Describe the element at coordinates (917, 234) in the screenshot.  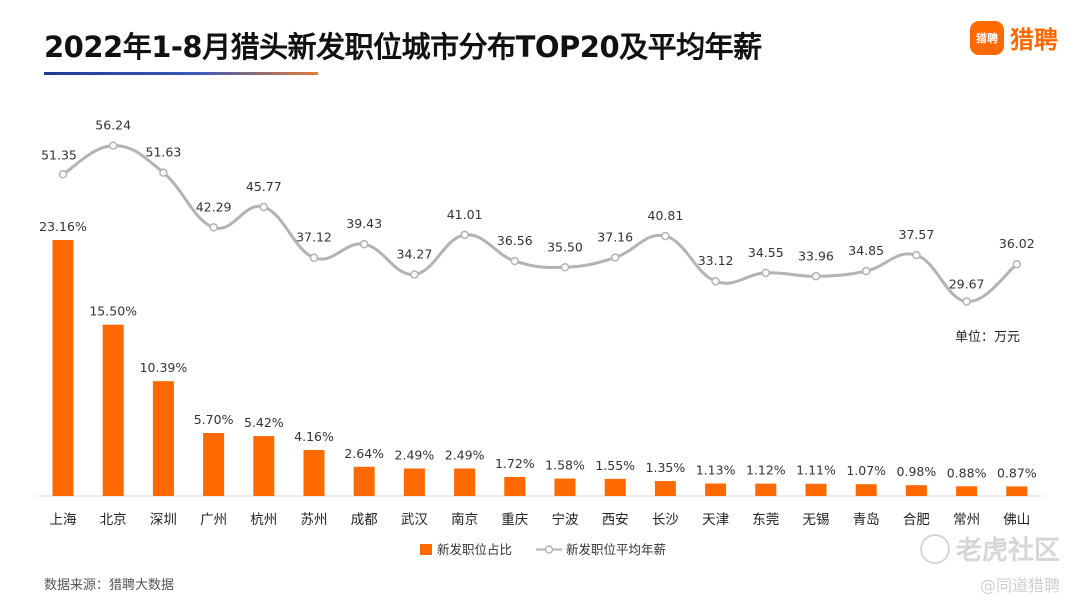
I see `salary-label-17: 37.57` at that location.